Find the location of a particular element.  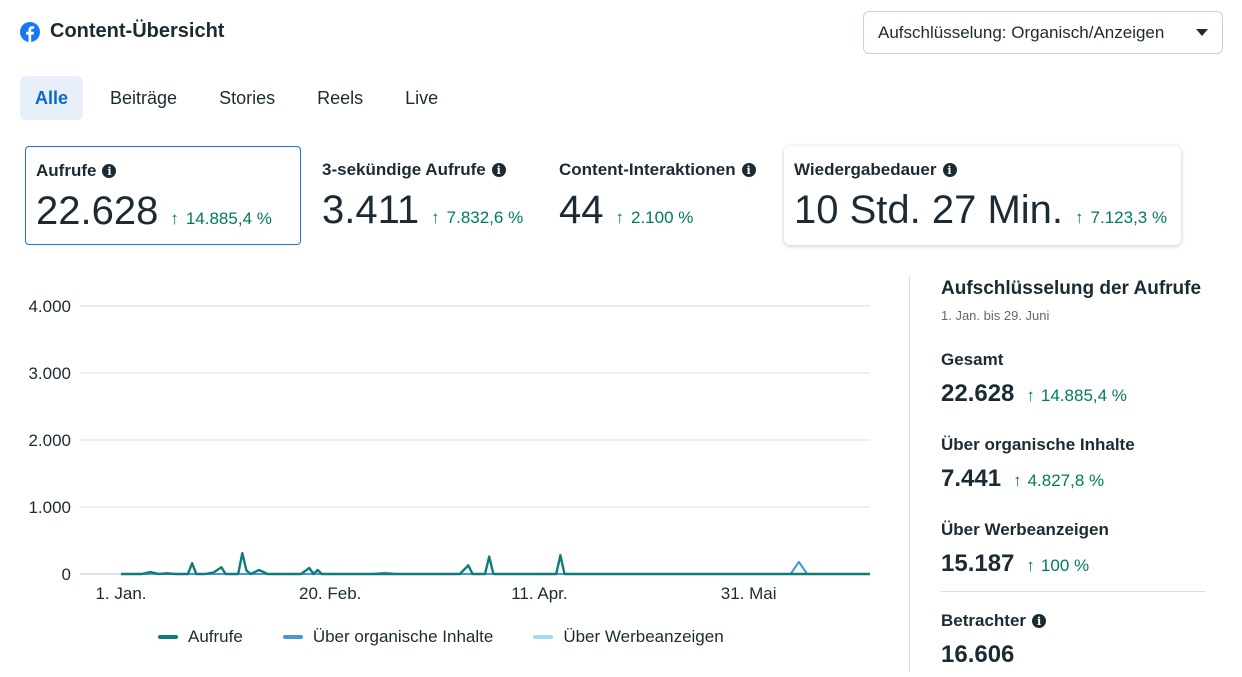

breakdown-value-row: 16.606 is located at coordinates (993, 655).